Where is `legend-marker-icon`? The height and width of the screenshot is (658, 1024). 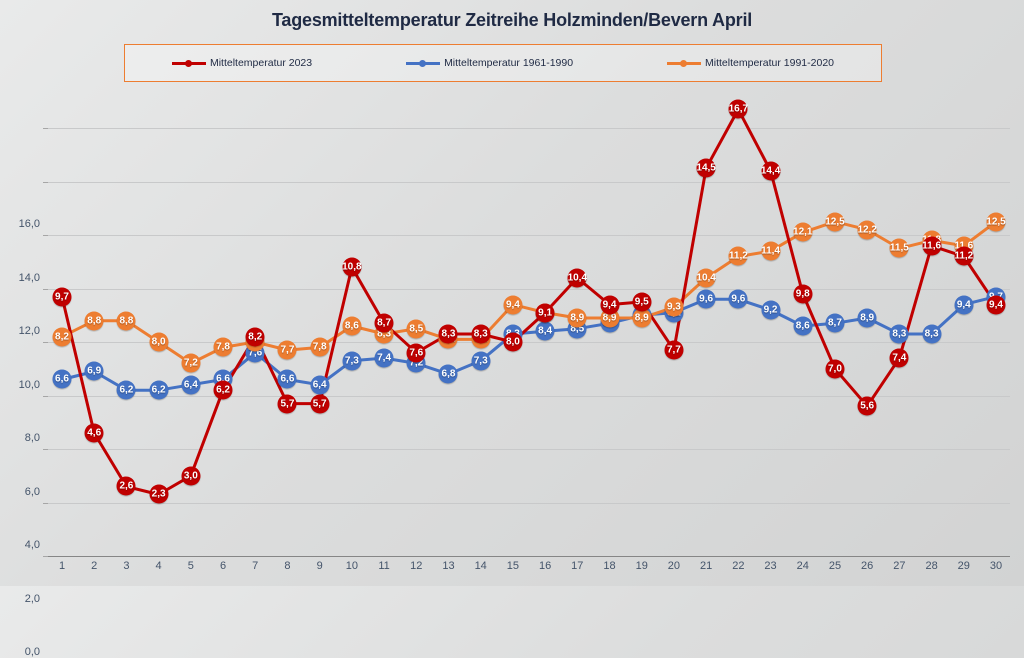
legend-marker-icon is located at coordinates (684, 63).